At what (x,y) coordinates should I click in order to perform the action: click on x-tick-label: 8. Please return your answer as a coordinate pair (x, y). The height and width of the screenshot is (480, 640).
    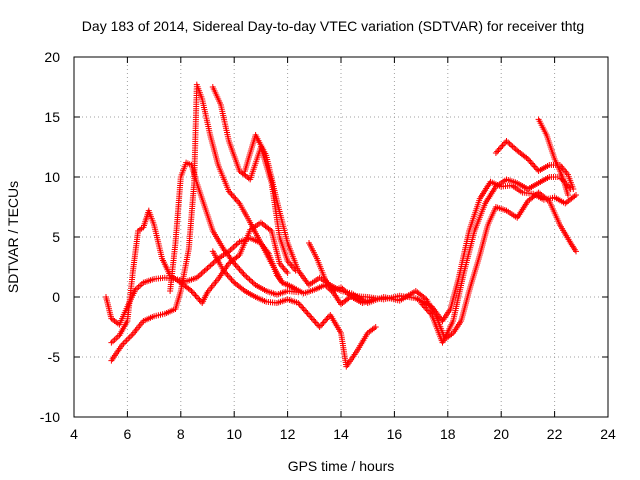
    Looking at the image, I should click on (181, 434).